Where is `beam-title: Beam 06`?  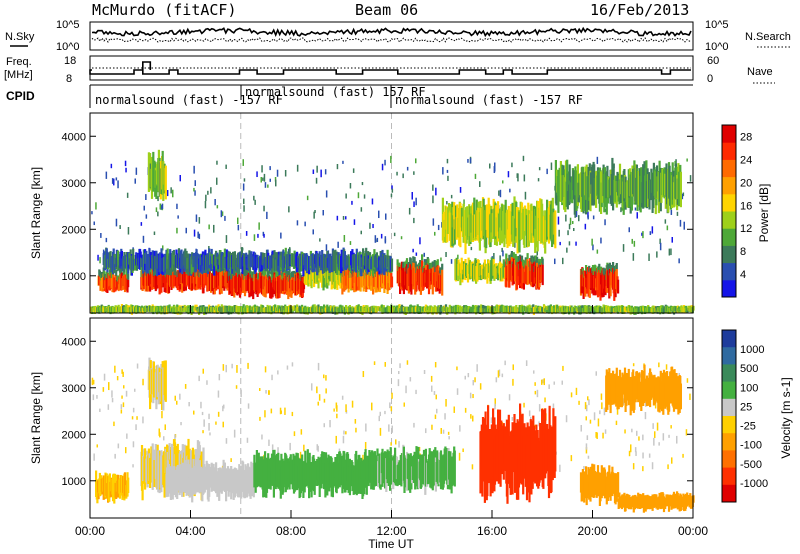
beam-title: Beam 06 is located at coordinates (386, 10).